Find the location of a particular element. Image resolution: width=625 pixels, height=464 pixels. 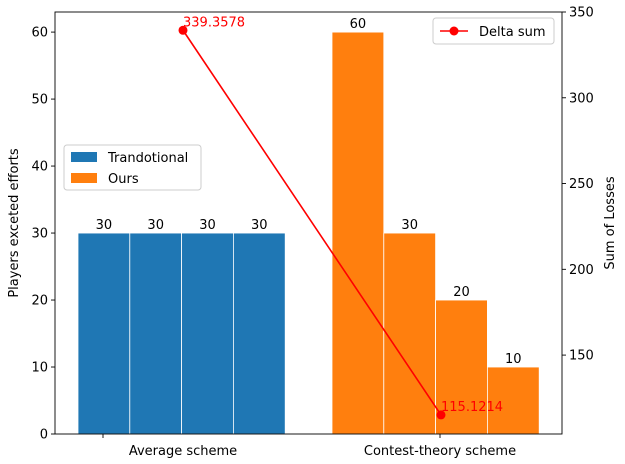

legend-bars: Trandotional Ours is located at coordinates (132, 167).